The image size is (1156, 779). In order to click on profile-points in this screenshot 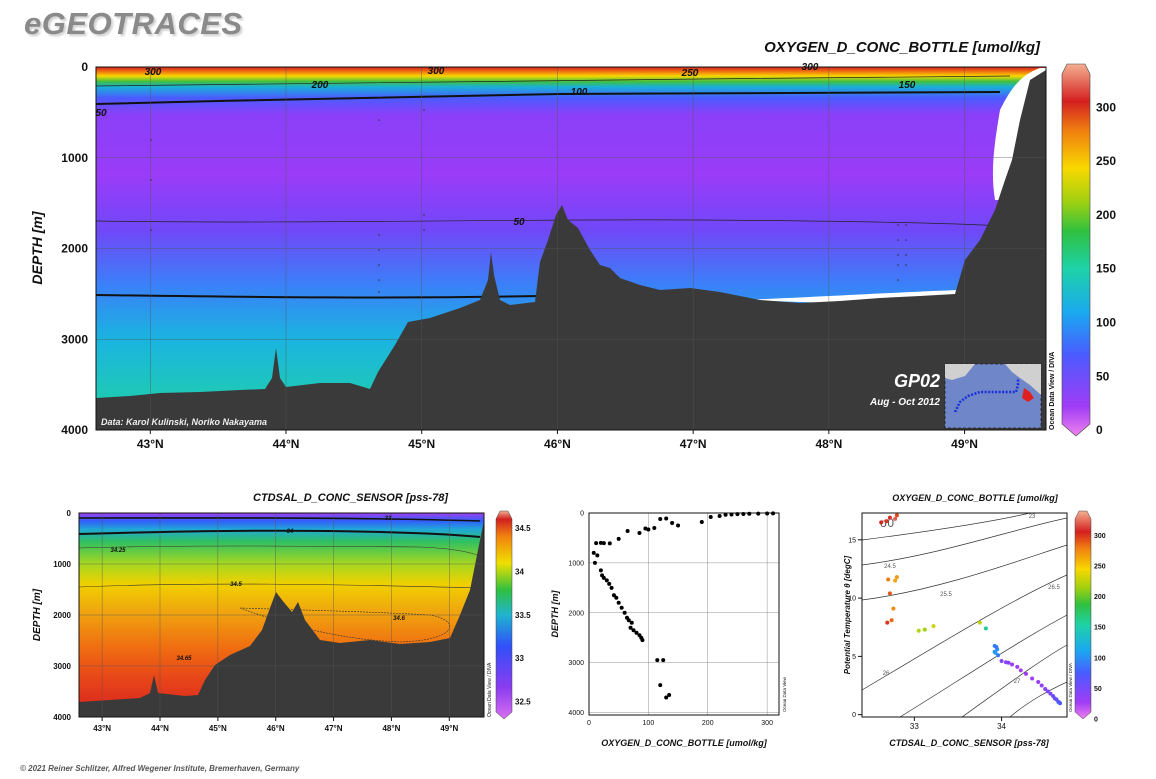, I will do `click(683, 605)`.